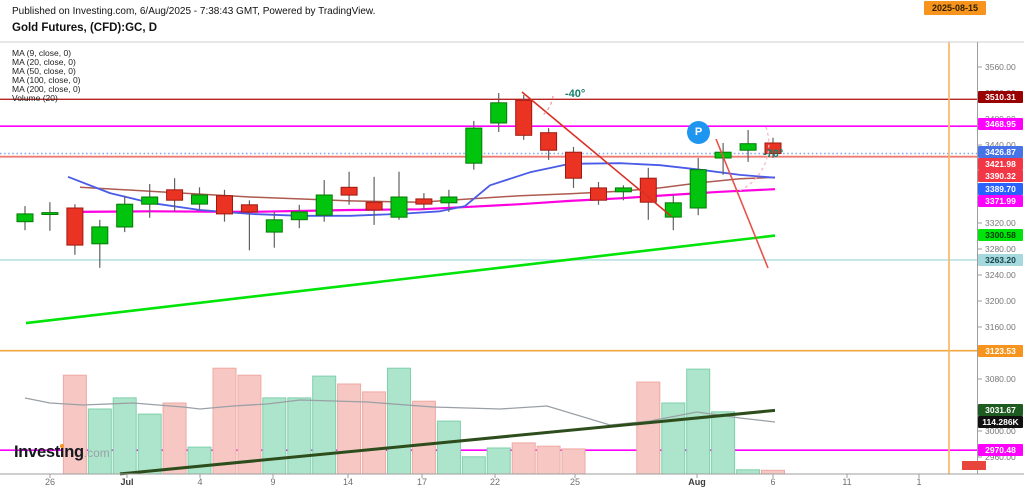 Image resolution: width=1024 pixels, height=493 pixels. What do you see at coordinates (955, 8) in the screenshot?
I see `date-axis-badge: 2025-08-15` at bounding box center [955, 8].